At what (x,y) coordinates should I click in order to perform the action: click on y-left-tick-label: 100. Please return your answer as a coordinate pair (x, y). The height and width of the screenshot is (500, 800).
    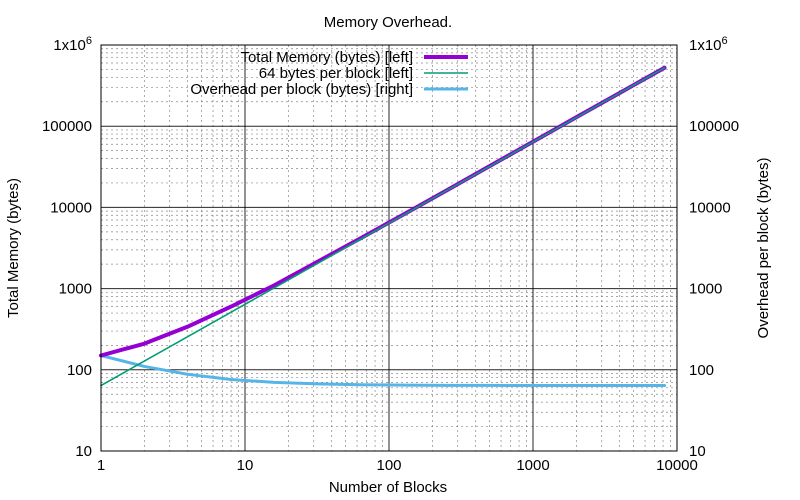
    Looking at the image, I should click on (79, 370).